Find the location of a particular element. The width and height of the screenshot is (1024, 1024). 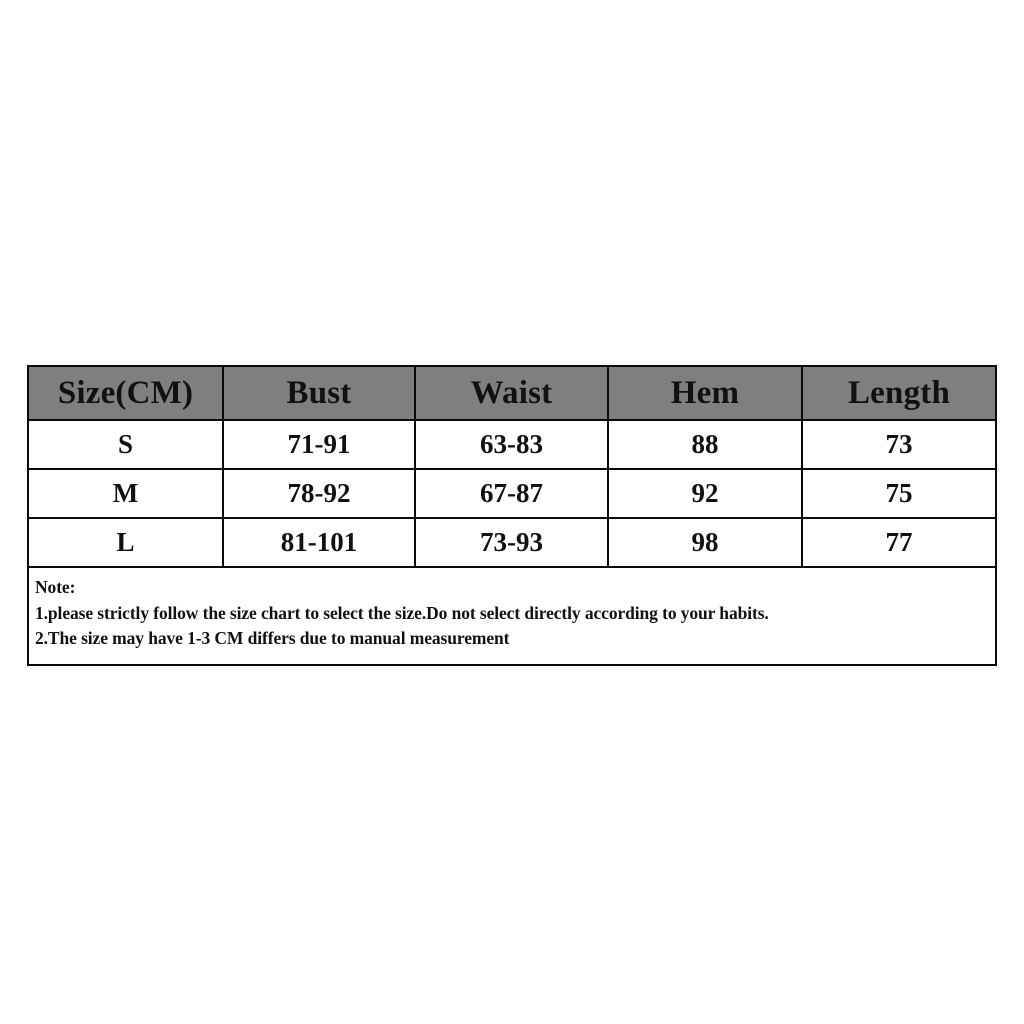

cell-length-l: 77 is located at coordinates (899, 542).